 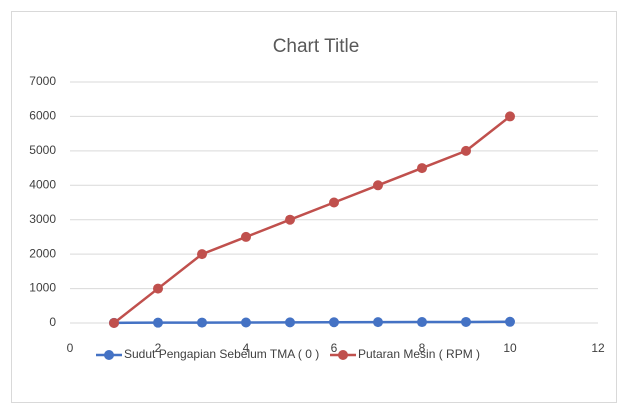 What do you see at coordinates (52, 322) in the screenshot?
I see `y-tick-label: 0` at bounding box center [52, 322].